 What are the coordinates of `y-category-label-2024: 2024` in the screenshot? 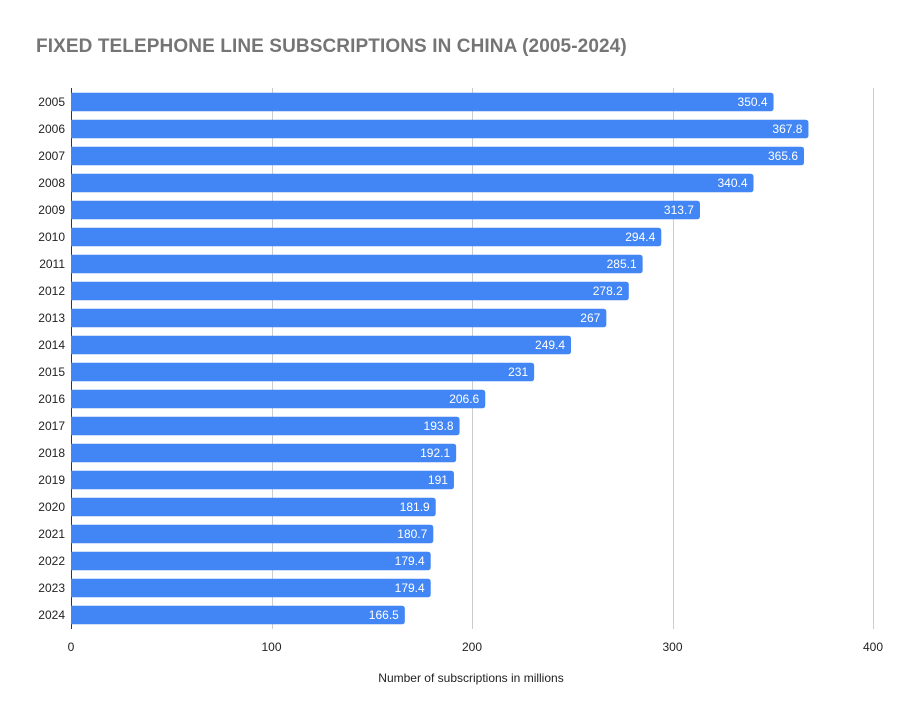 It's located at (51, 615).